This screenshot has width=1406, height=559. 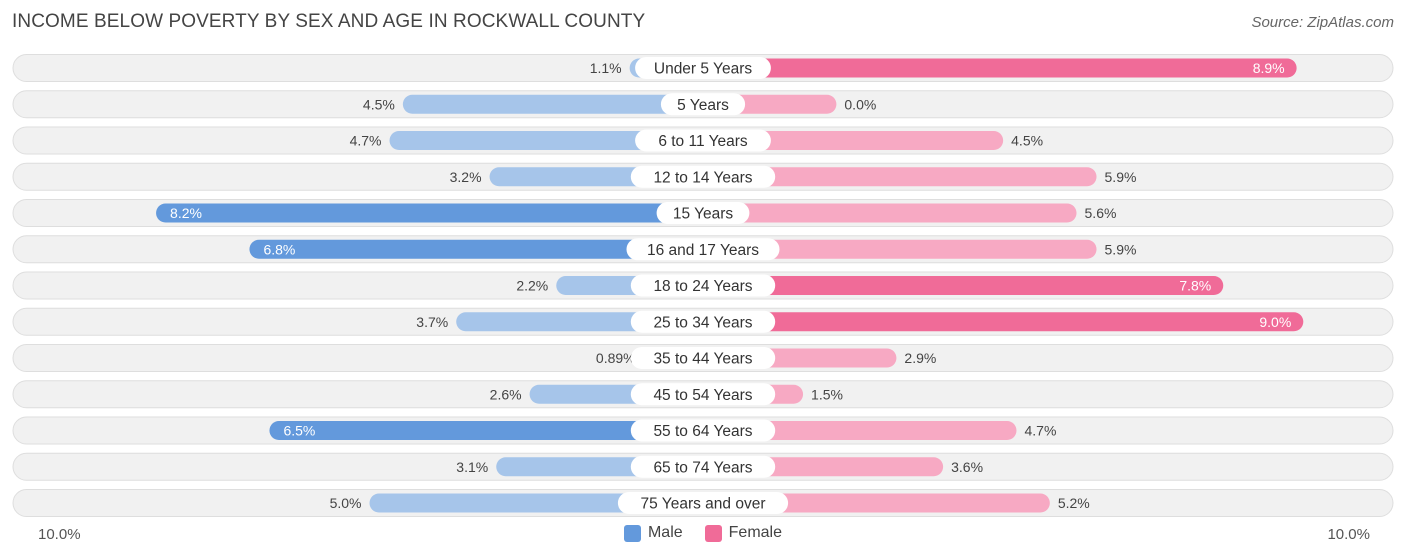 I want to click on category-label: 18 to 24 Years, so click(x=702, y=286).